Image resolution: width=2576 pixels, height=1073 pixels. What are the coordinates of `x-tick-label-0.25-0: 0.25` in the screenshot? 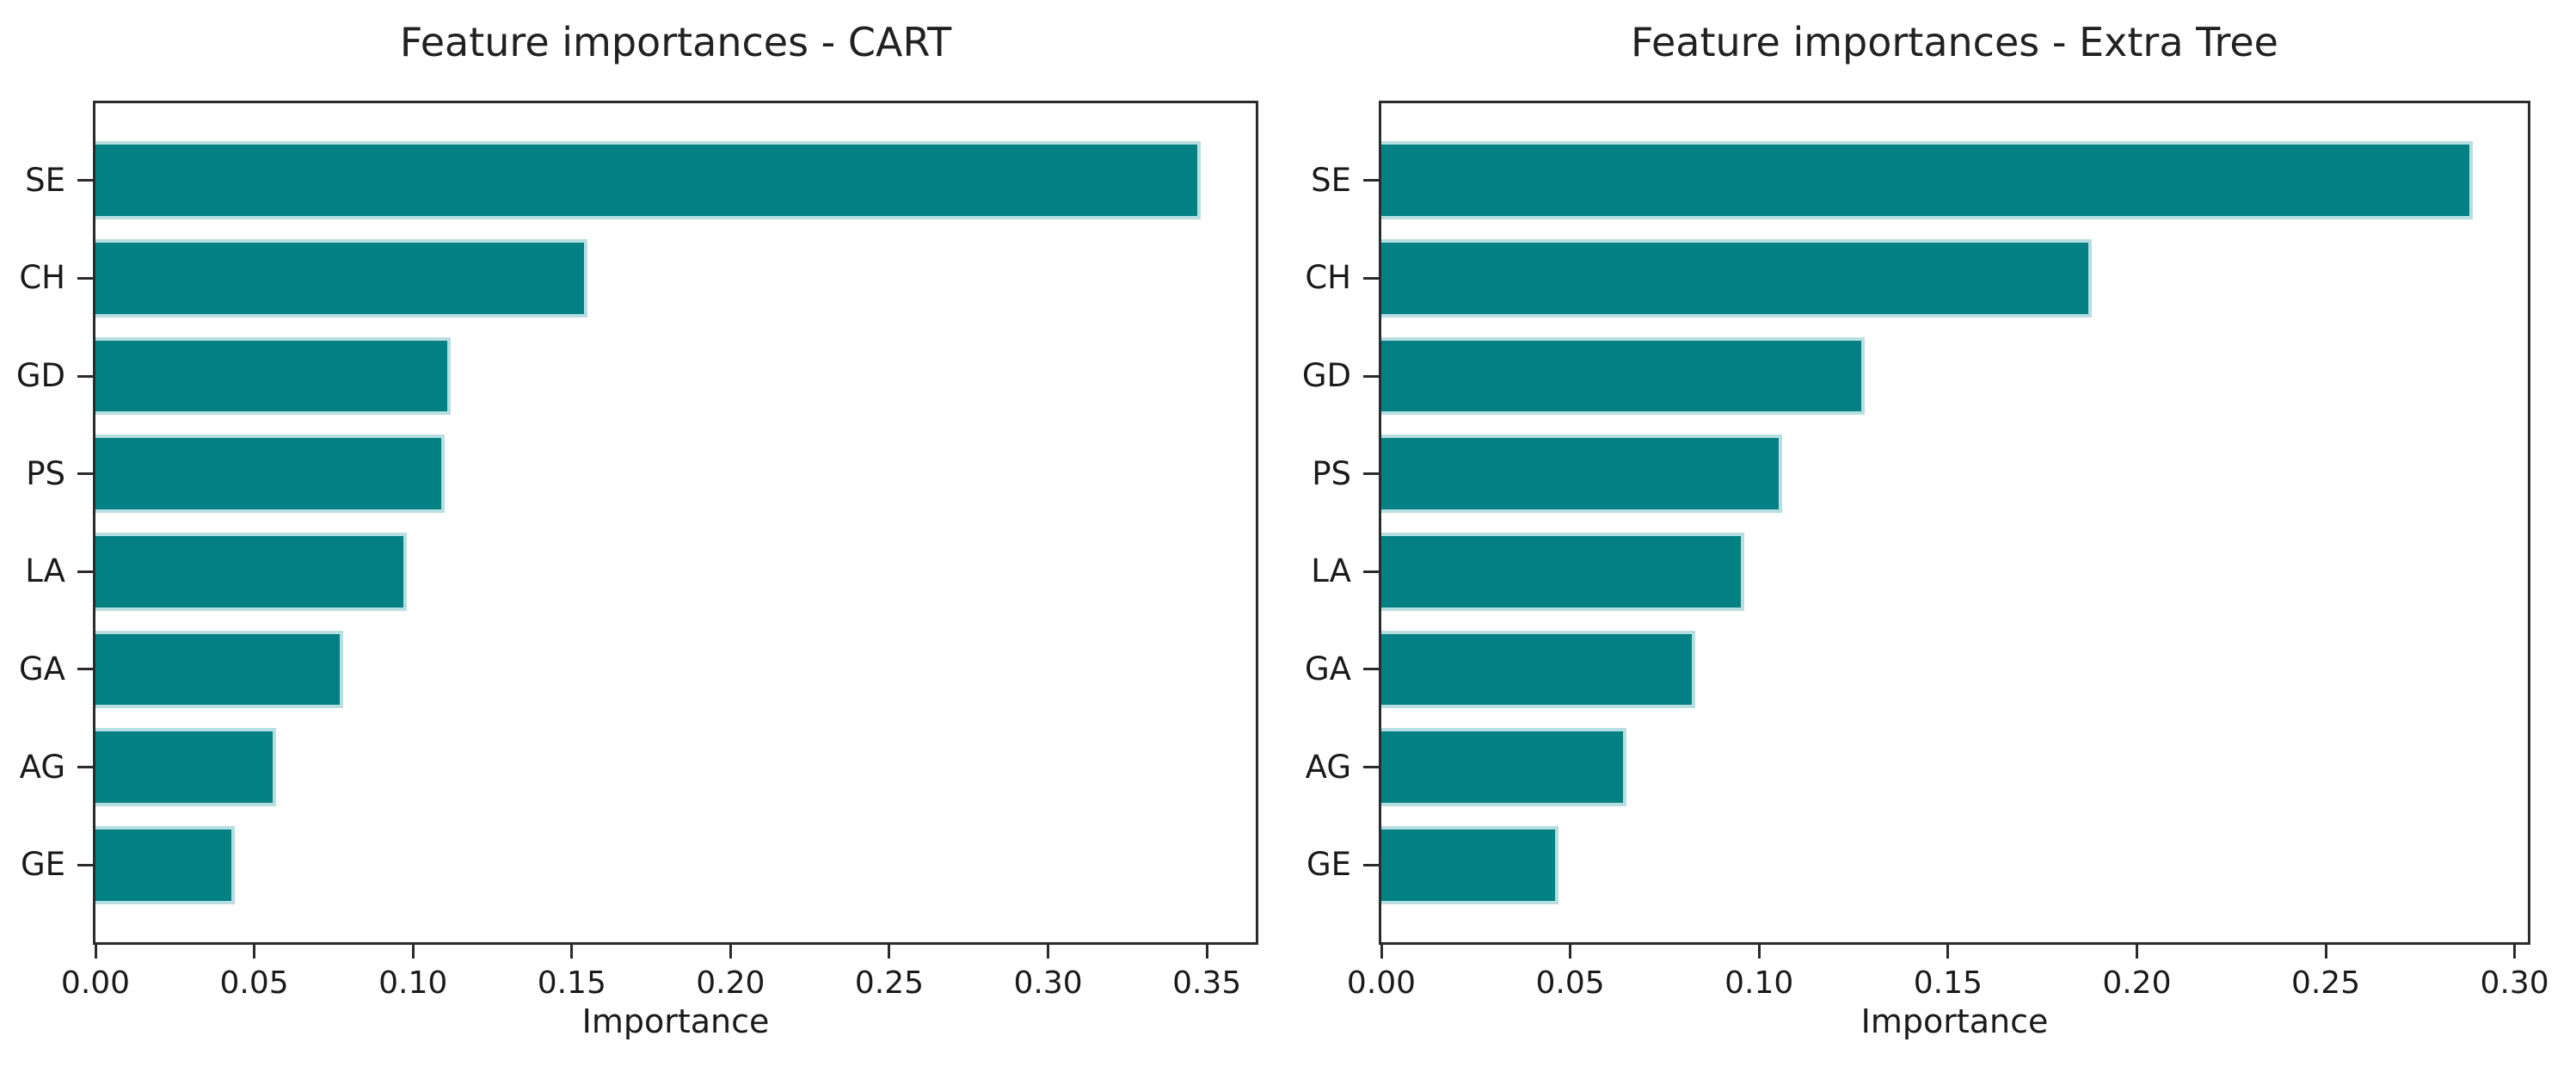 It's located at (889, 983).